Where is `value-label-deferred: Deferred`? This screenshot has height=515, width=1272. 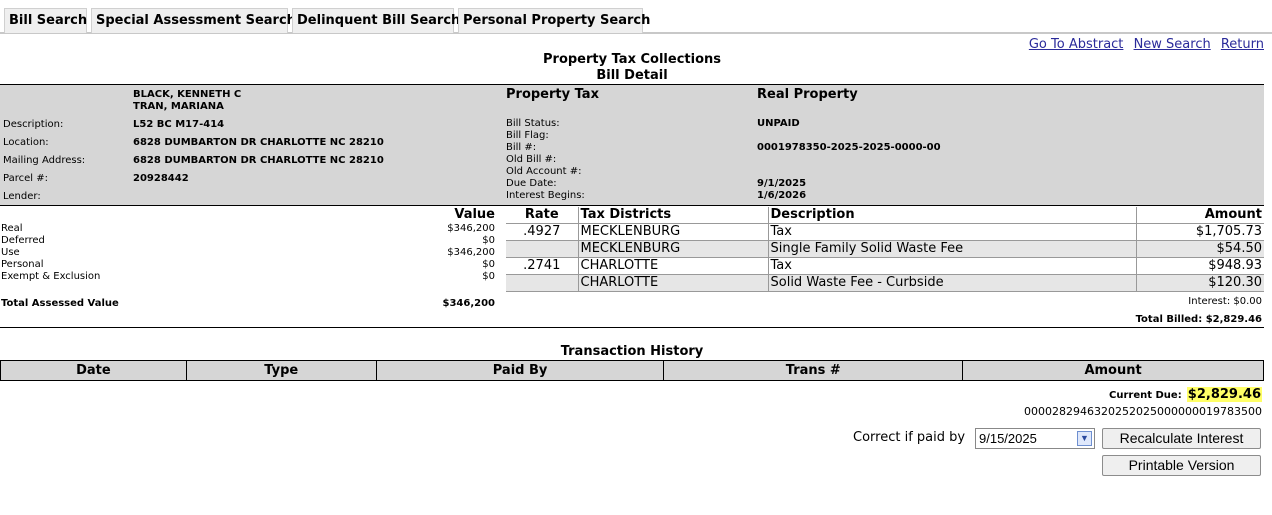
value-label-deferred: Deferred is located at coordinates (23, 240).